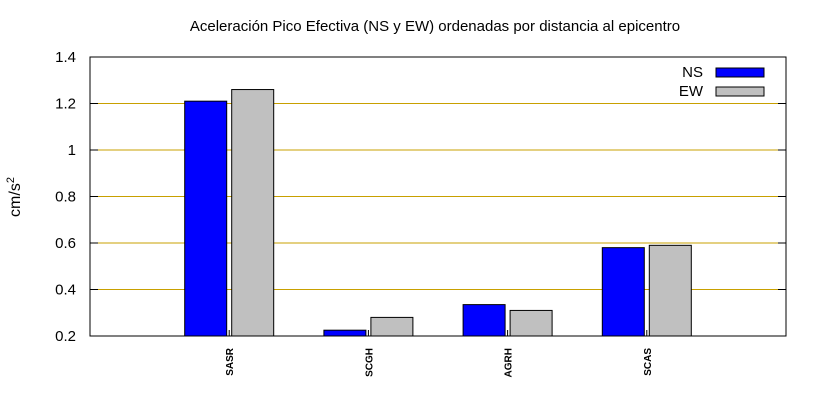  Describe the element at coordinates (369, 362) in the screenshot. I see `category-label: SCGH` at that location.